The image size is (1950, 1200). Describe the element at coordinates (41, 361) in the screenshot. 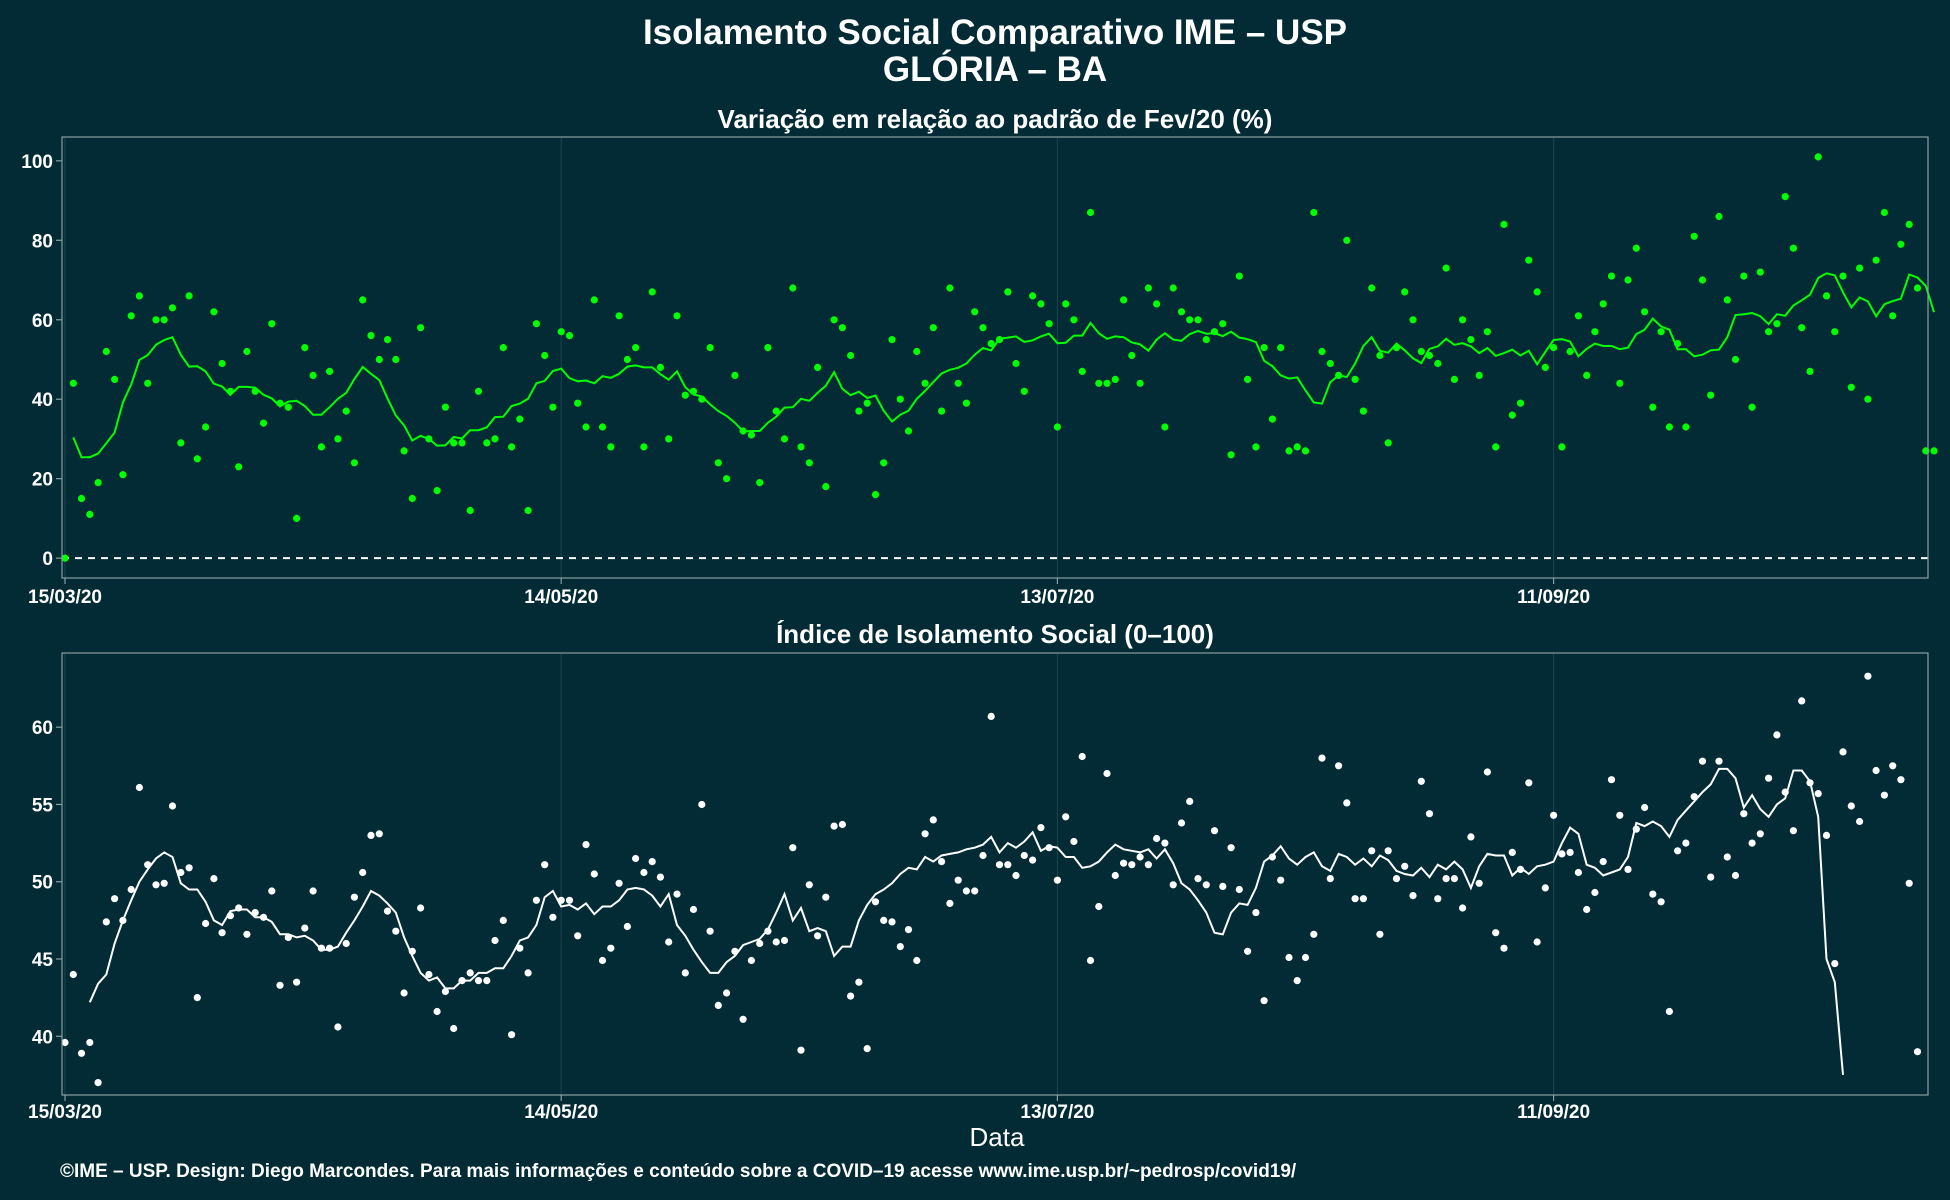

I see `panel-1-y-ticks: 0 20 40 60 80 100` at that location.